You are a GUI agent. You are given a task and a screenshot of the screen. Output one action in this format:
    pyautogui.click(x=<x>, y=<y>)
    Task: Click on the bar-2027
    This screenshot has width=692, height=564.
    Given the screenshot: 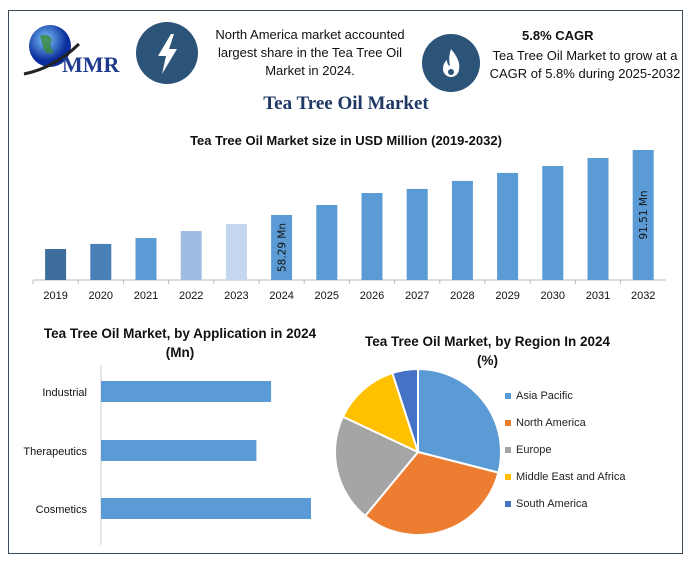 What is the action you would take?
    pyautogui.click(x=417, y=234)
    